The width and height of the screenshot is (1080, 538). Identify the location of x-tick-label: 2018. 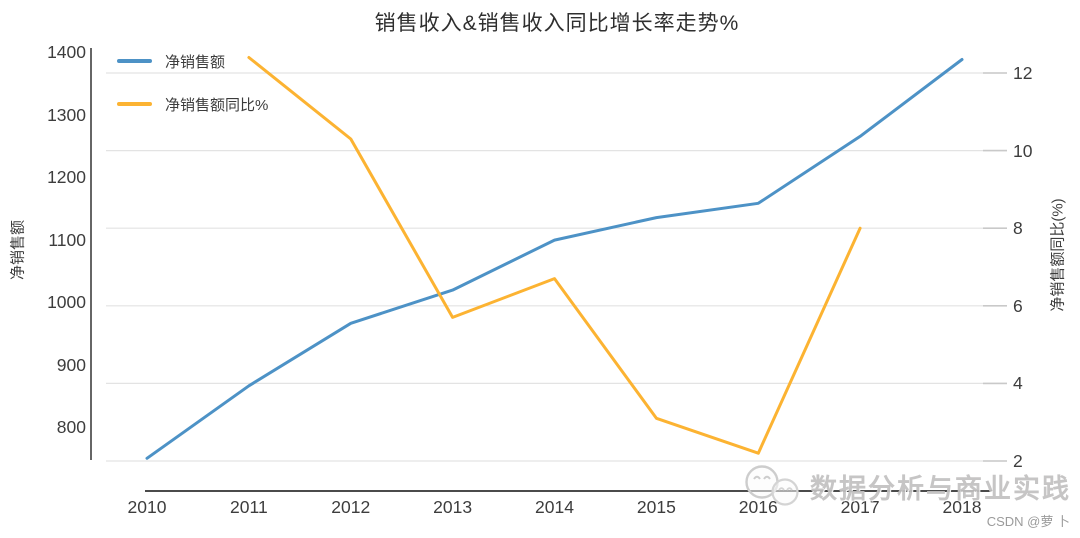
(962, 507).